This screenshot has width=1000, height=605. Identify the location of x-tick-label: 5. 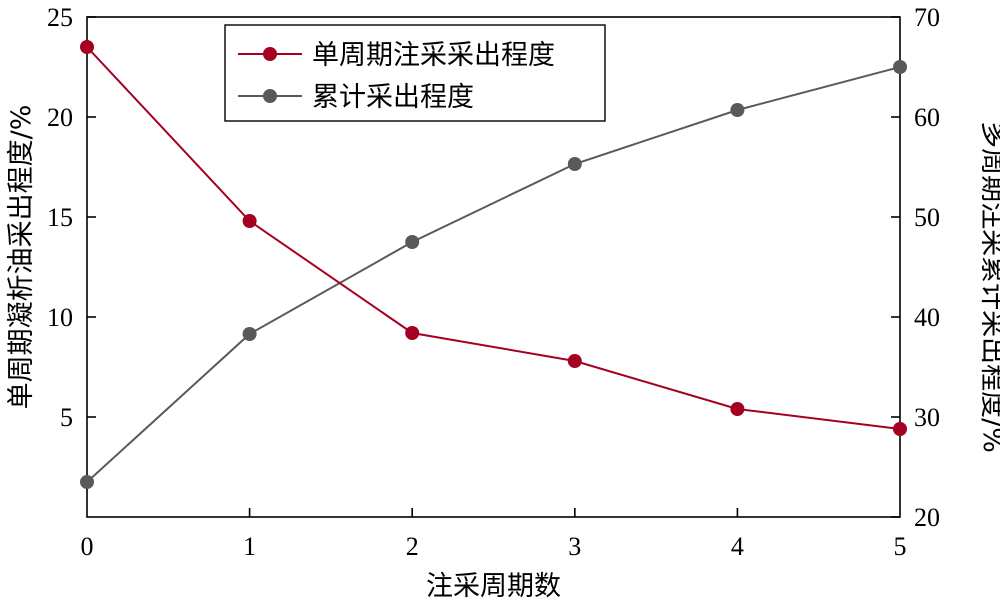
(900, 546).